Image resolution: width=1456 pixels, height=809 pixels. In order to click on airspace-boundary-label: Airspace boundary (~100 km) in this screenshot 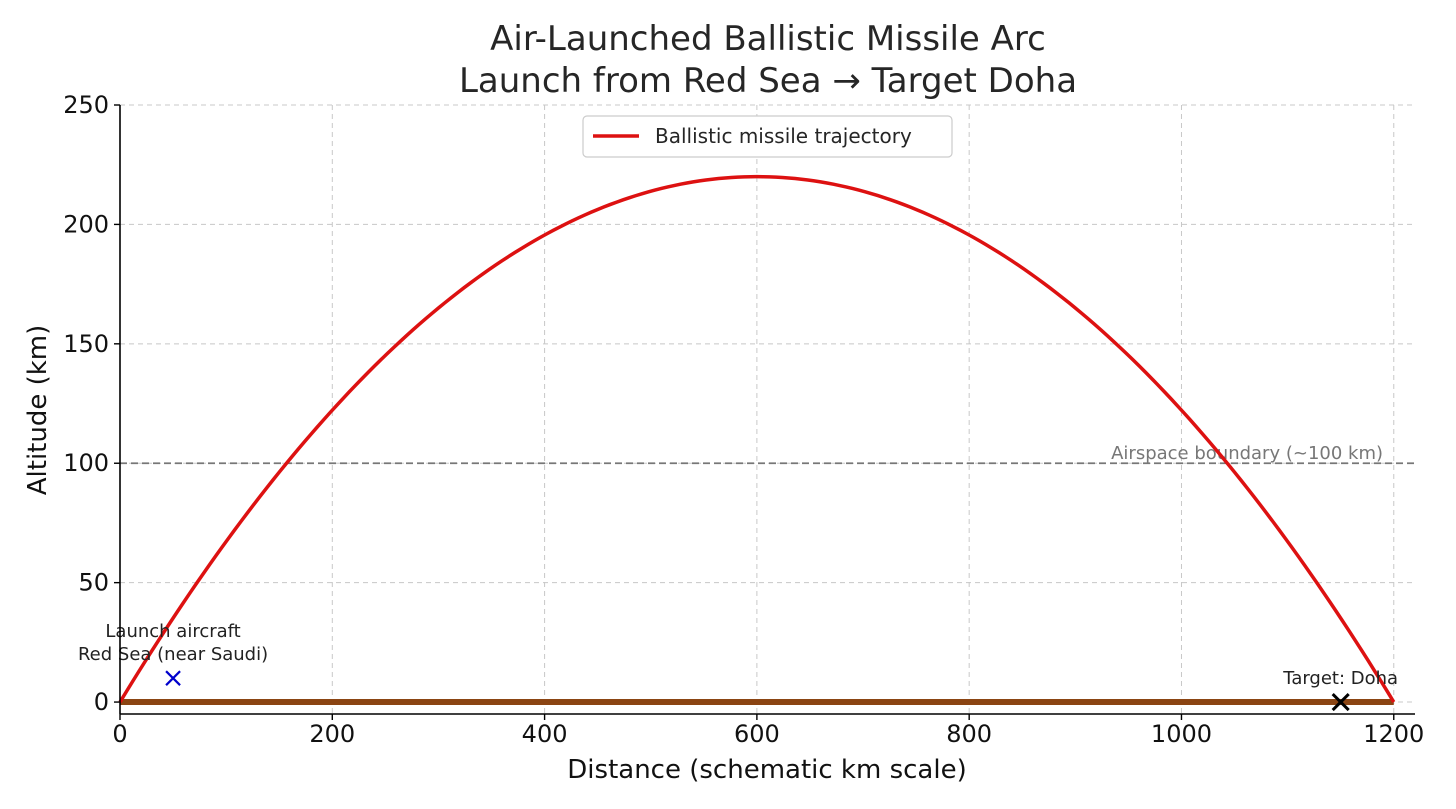, I will do `click(1247, 453)`.